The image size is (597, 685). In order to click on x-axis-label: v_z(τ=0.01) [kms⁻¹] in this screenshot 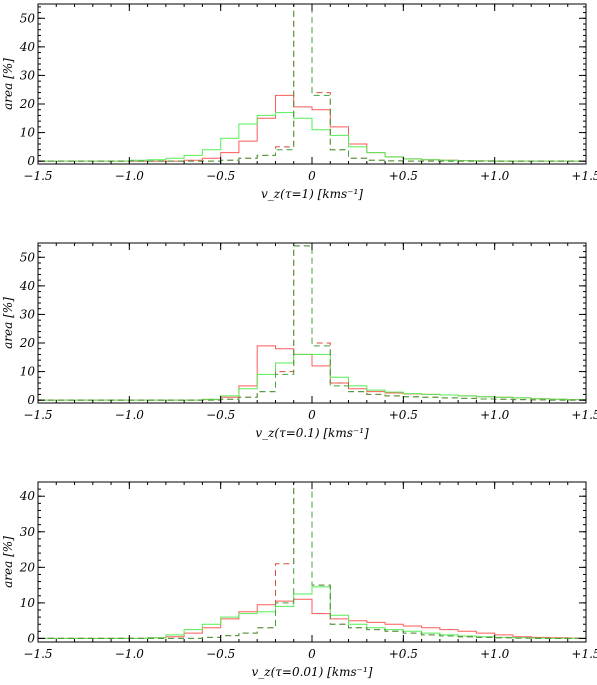, I will do `click(311, 672)`.